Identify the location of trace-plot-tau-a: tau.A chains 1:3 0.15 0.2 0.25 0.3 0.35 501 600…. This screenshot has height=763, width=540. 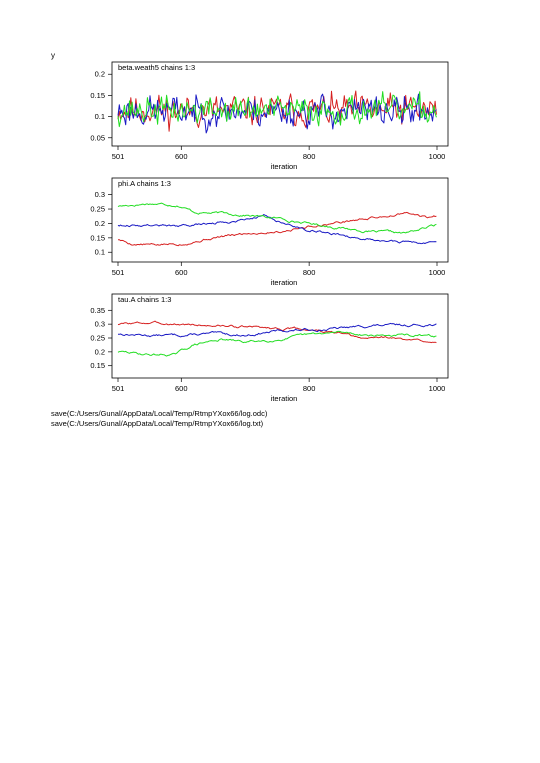
(270, 349).